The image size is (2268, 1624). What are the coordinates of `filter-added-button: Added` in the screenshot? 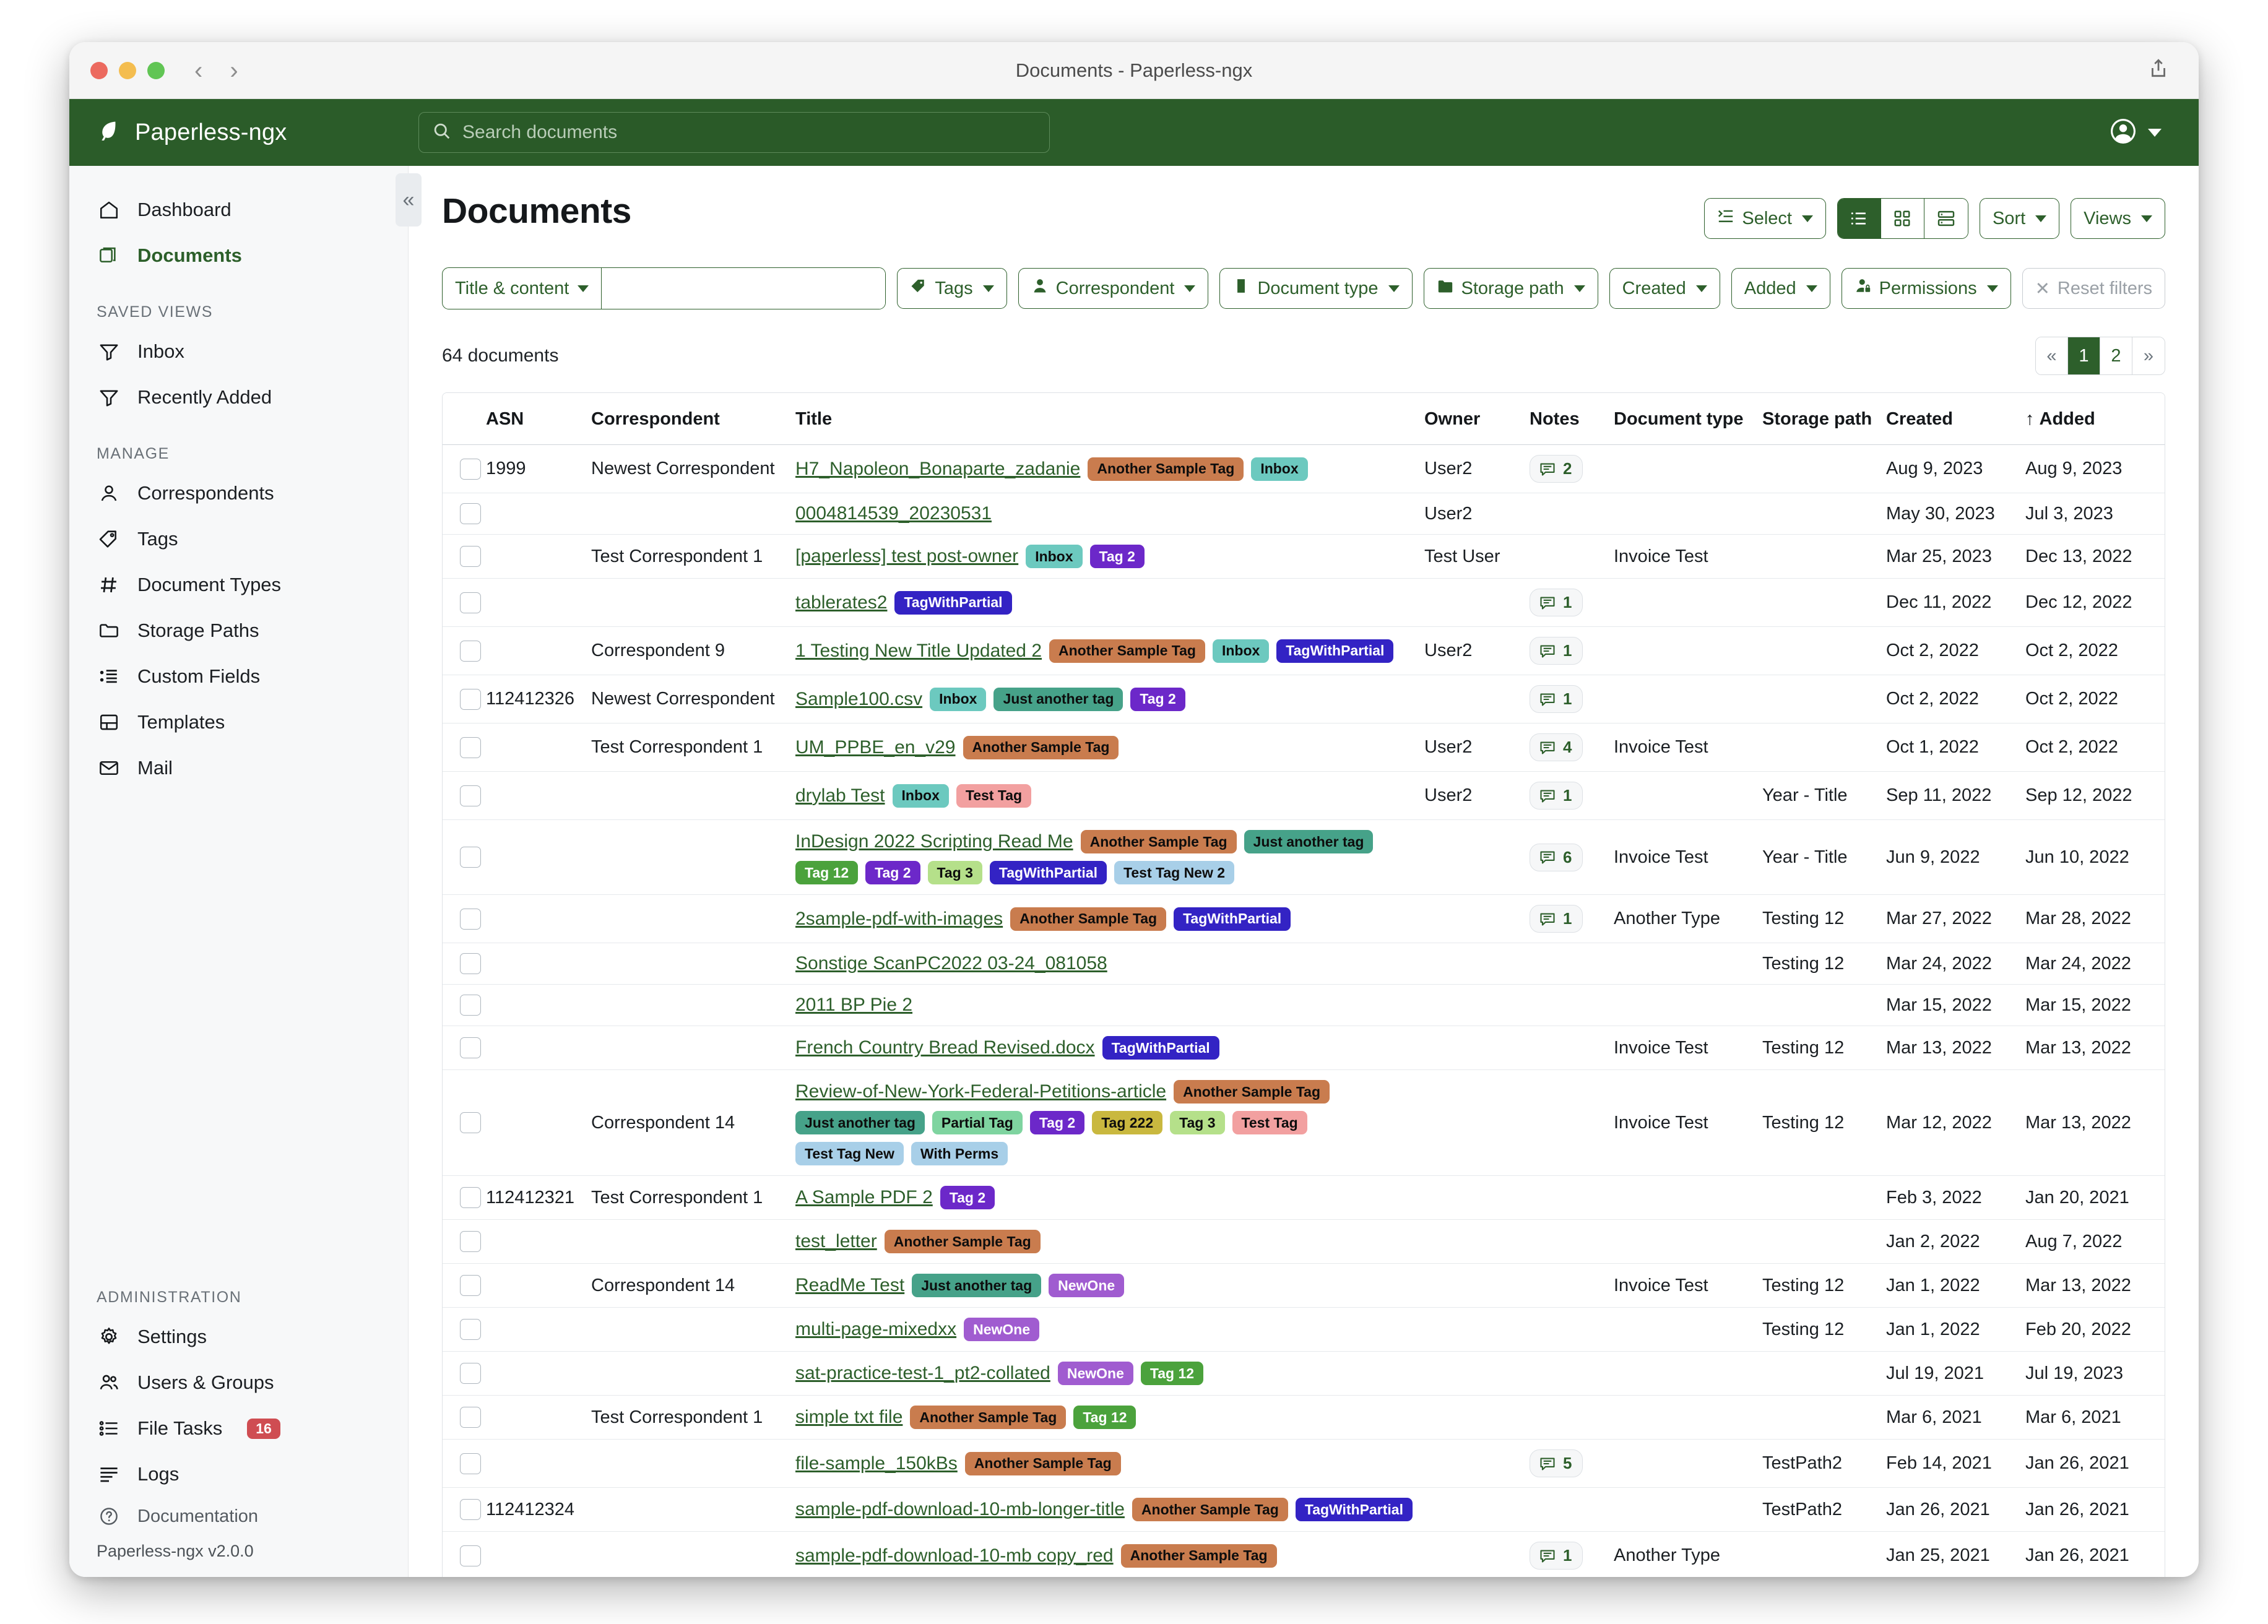 It's located at (1780, 288).